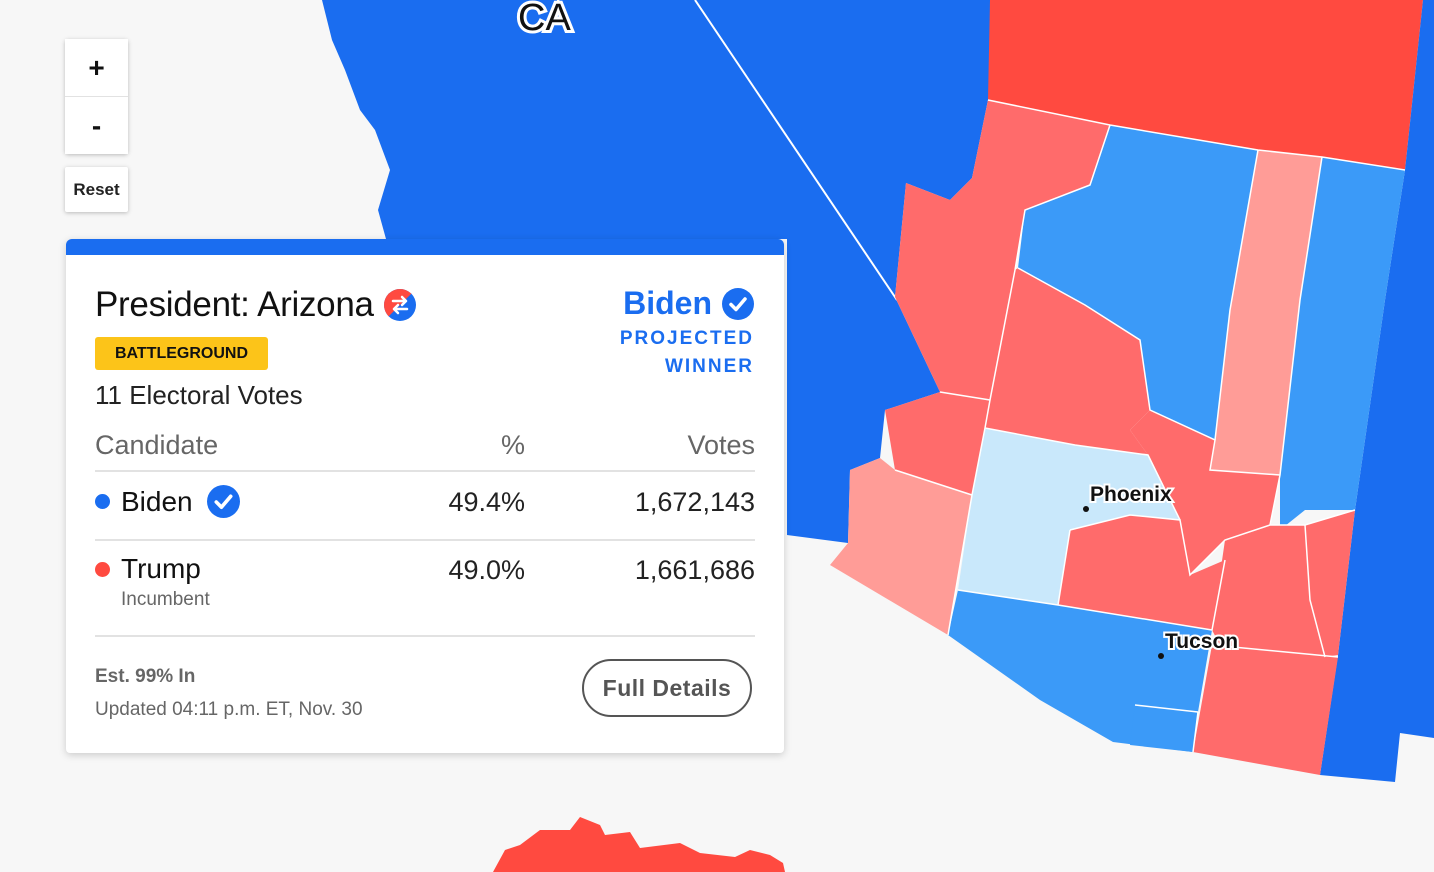  I want to click on colorado-state, so click(1377, 391).